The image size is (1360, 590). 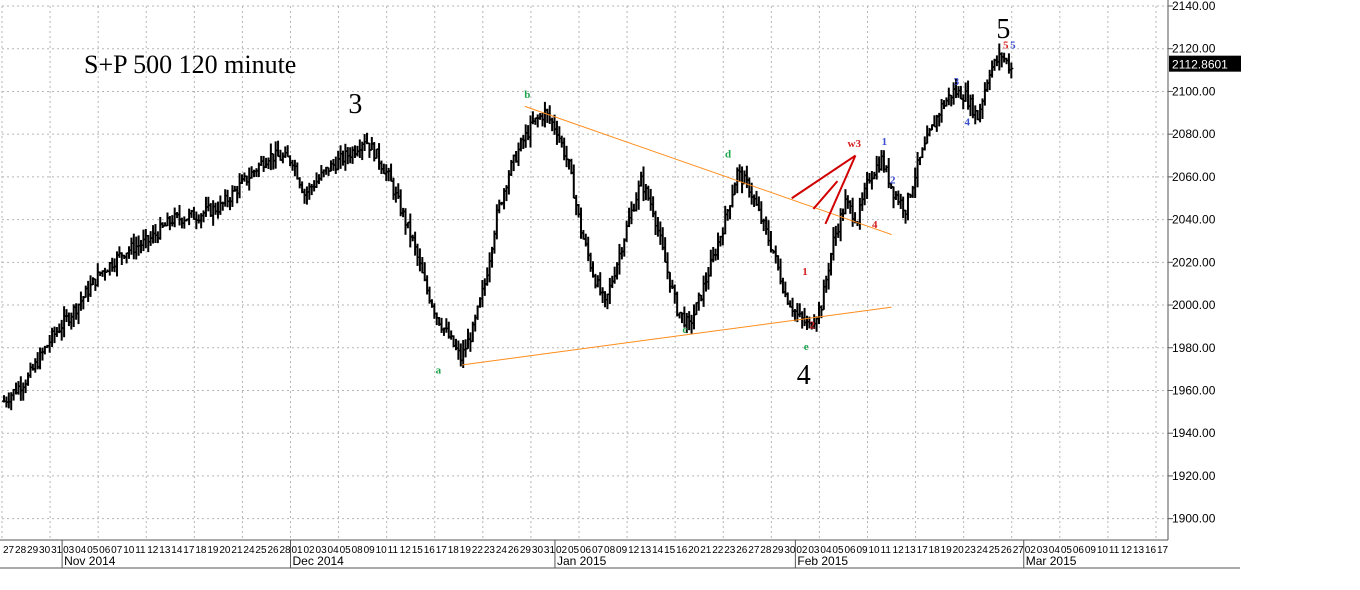 What do you see at coordinates (822, 561) in the screenshot?
I see `x-month-label: Feb 2015` at bounding box center [822, 561].